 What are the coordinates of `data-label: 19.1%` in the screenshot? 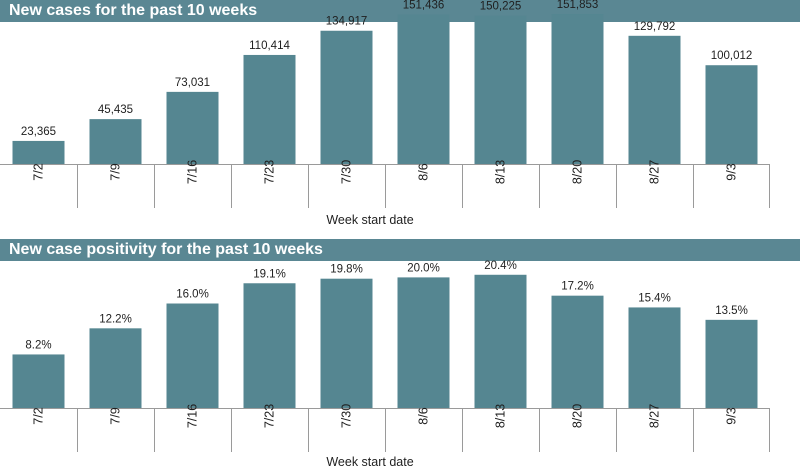 It's located at (269, 274).